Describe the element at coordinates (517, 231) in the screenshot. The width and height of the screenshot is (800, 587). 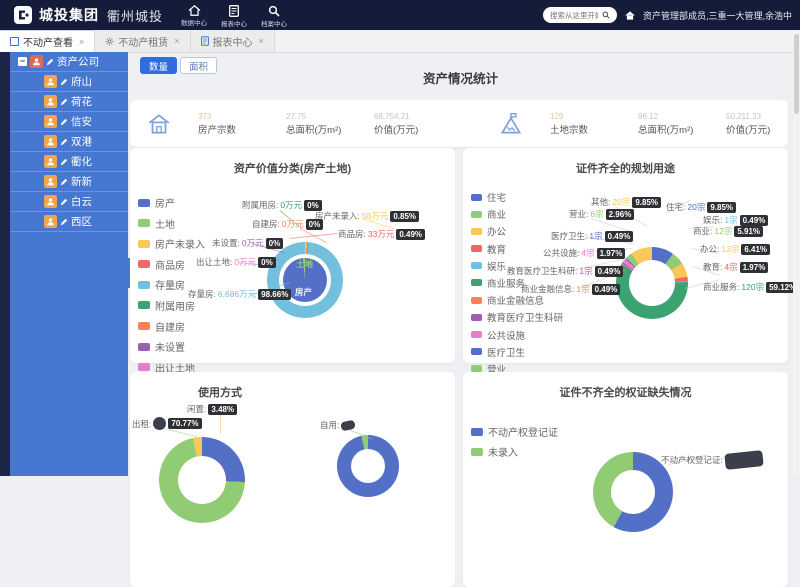
I see `legend-item: 办公` at that location.